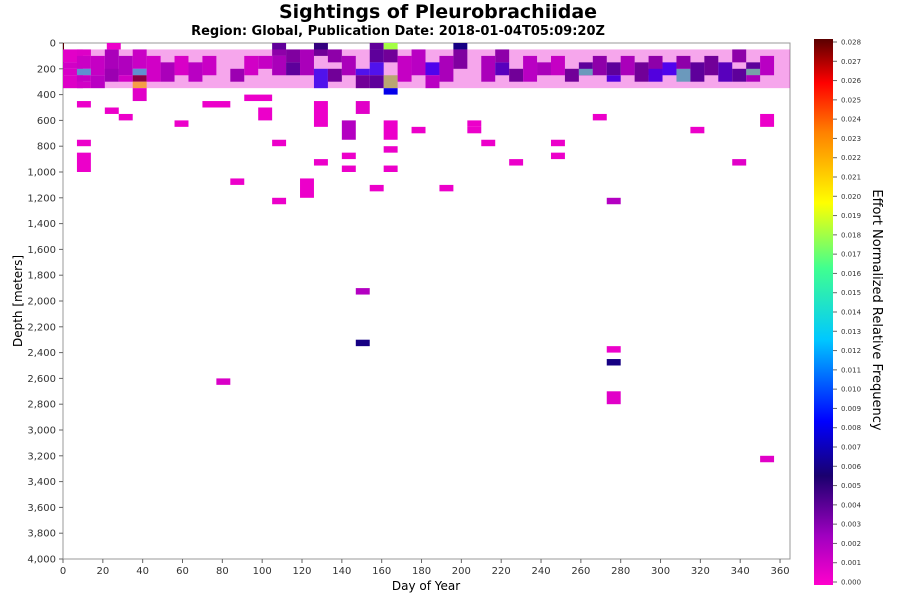  I want to click on colorbar-tick-label: 0.026, so click(851, 81).